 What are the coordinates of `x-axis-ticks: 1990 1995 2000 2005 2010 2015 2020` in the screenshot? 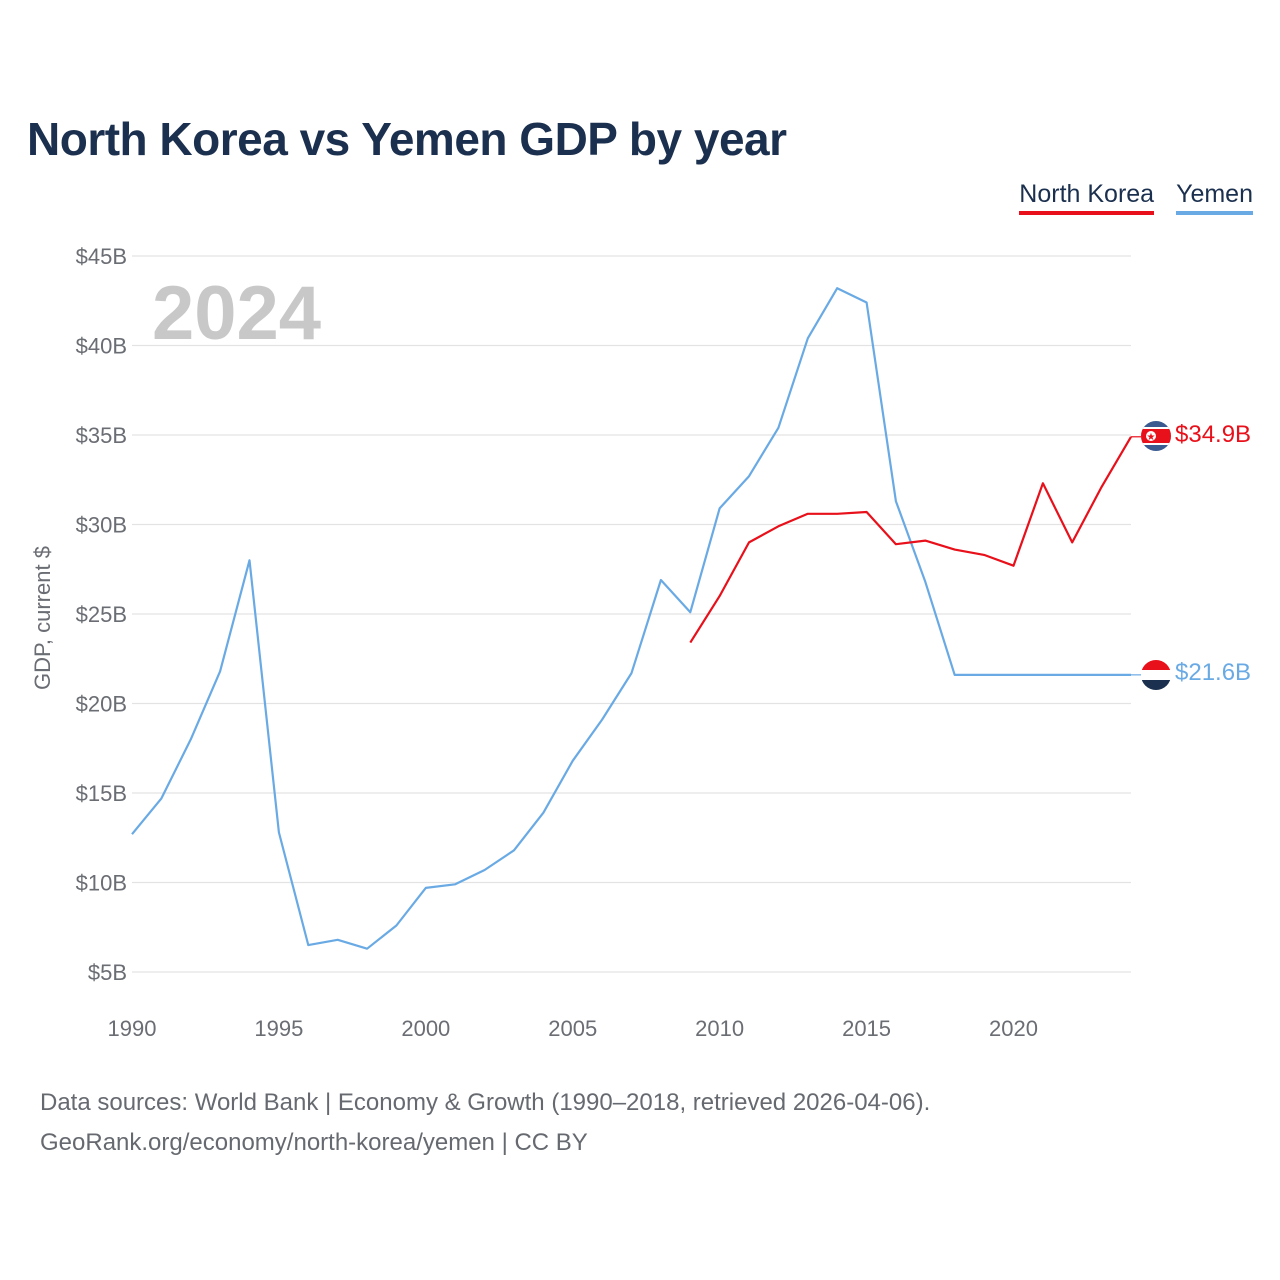 It's located at (573, 1028).